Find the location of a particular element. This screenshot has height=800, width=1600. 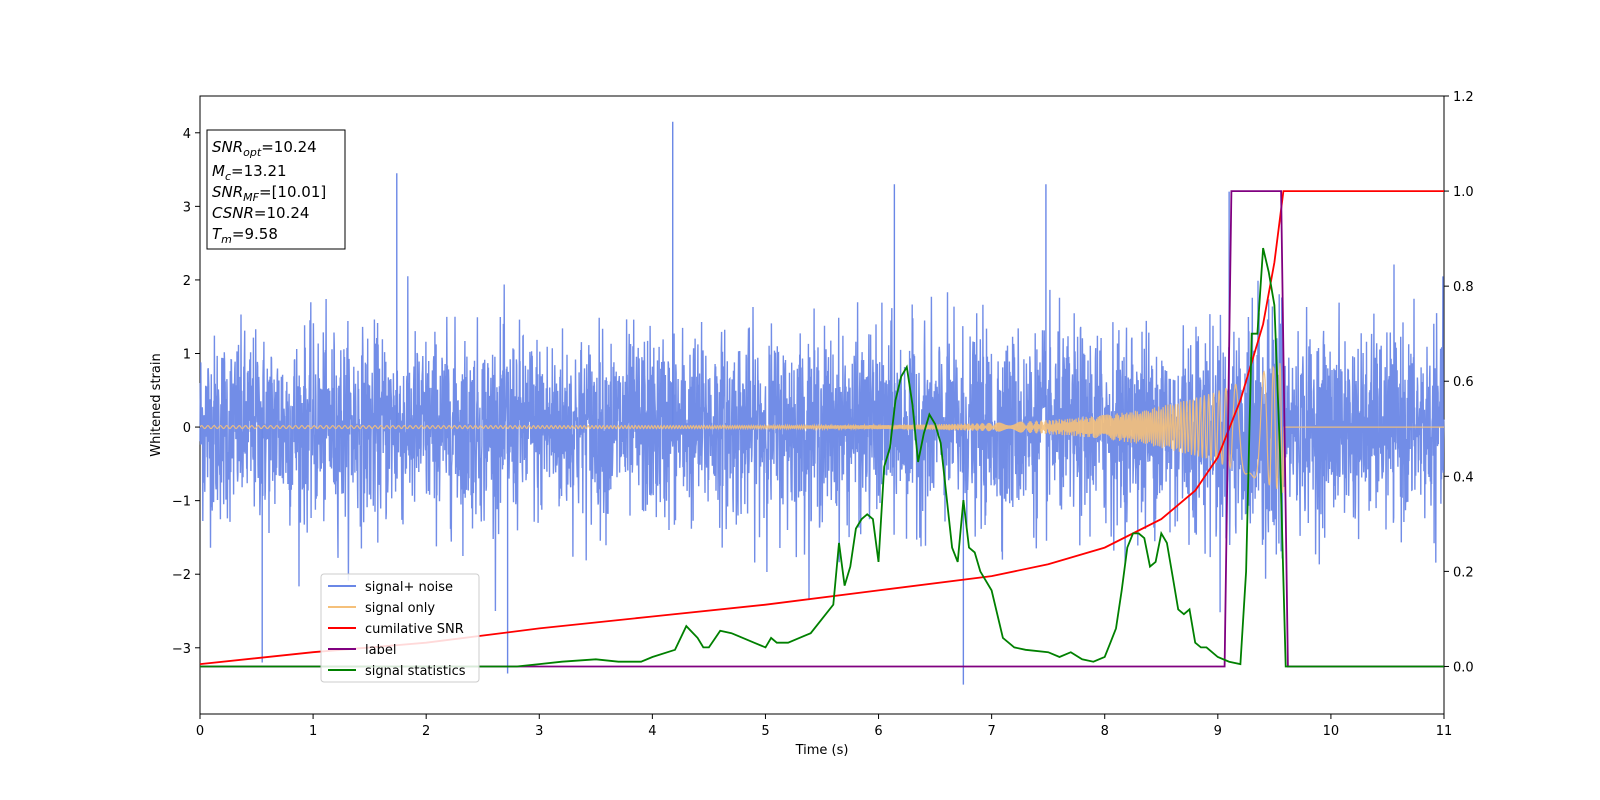

y-left-tick-label: 3 is located at coordinates (187, 207).